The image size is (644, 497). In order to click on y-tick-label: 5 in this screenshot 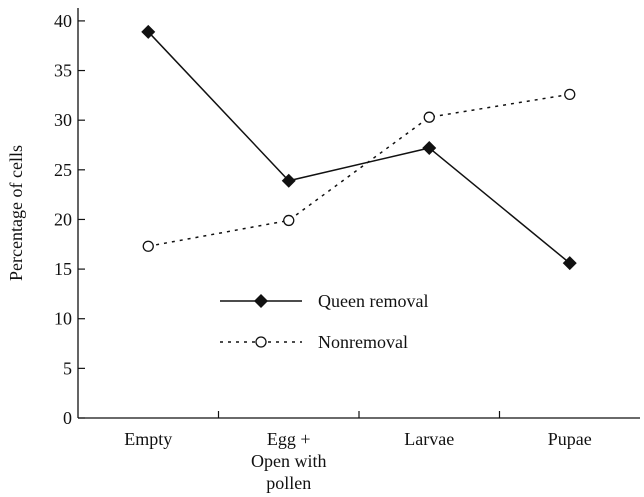, I will do `click(67, 368)`.